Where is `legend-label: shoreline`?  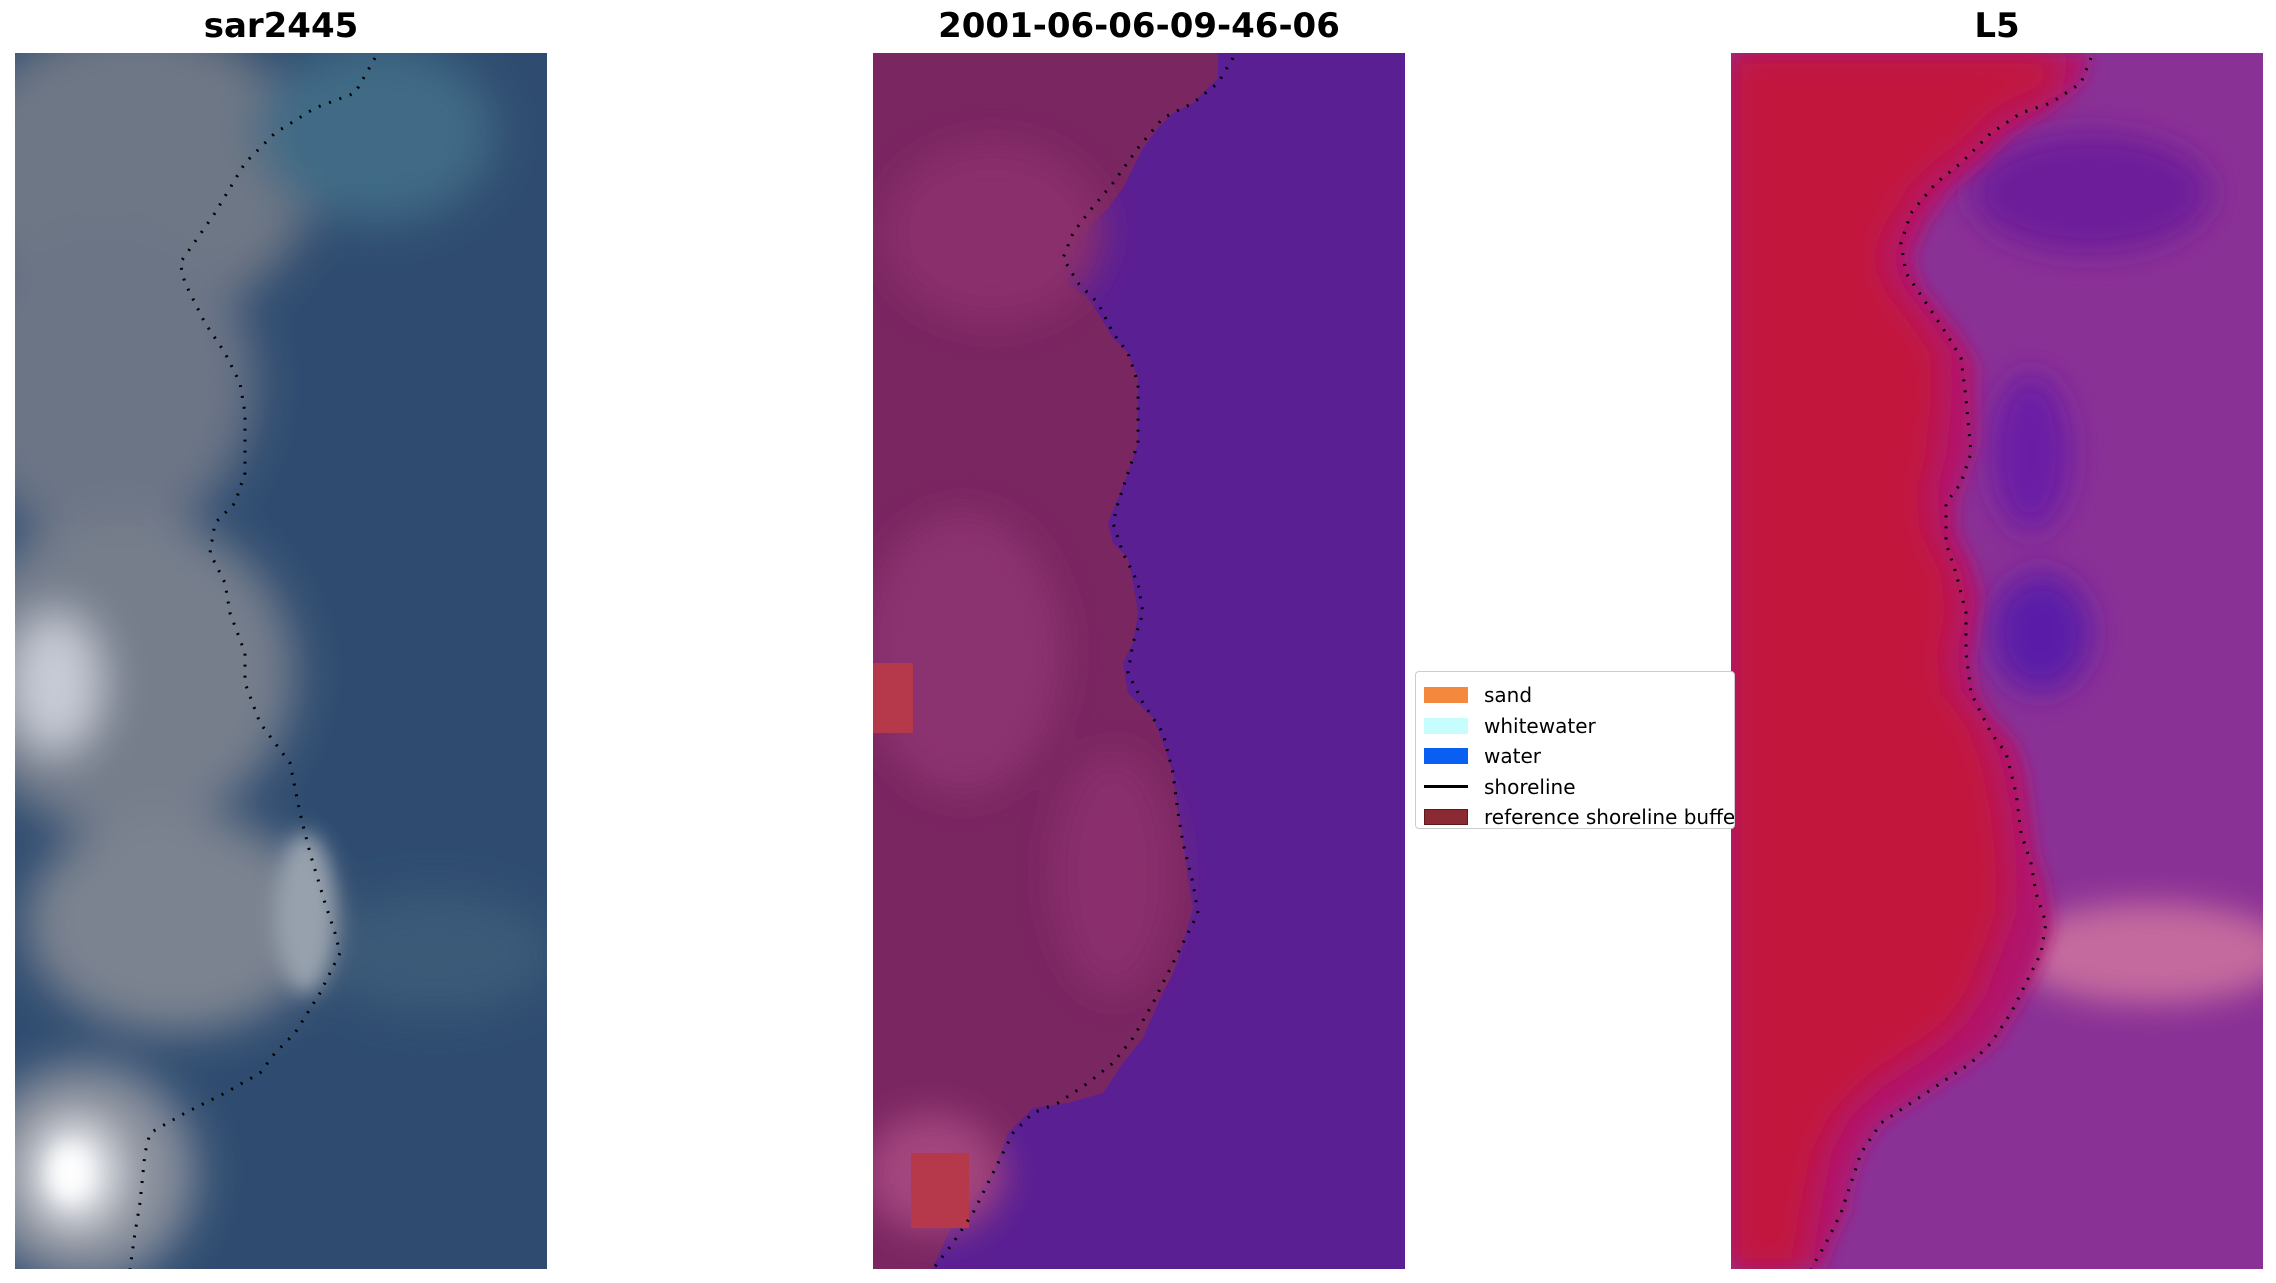
legend-label: shoreline is located at coordinates (1530, 786).